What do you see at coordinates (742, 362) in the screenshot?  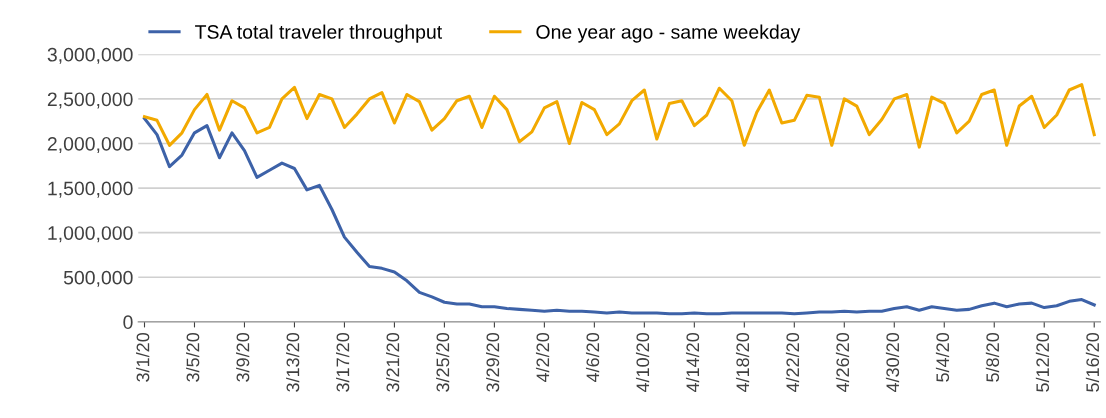 I see `x-tick-label: 4/18/20` at bounding box center [742, 362].